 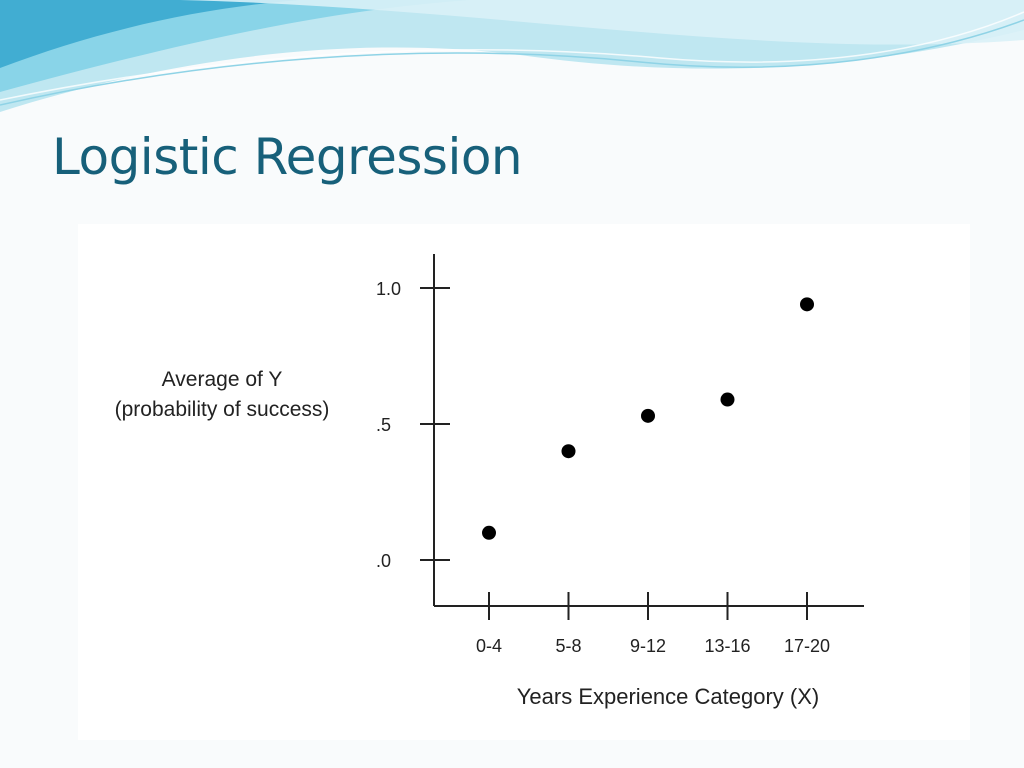 I want to click on slide-title: Logistic Regression, so click(x=287, y=157).